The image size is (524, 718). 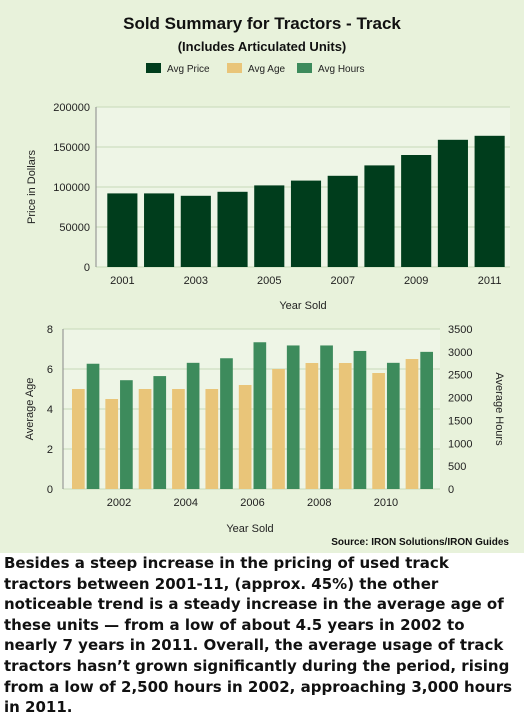 I want to click on hours-bar-2002, so click(x=126, y=434).